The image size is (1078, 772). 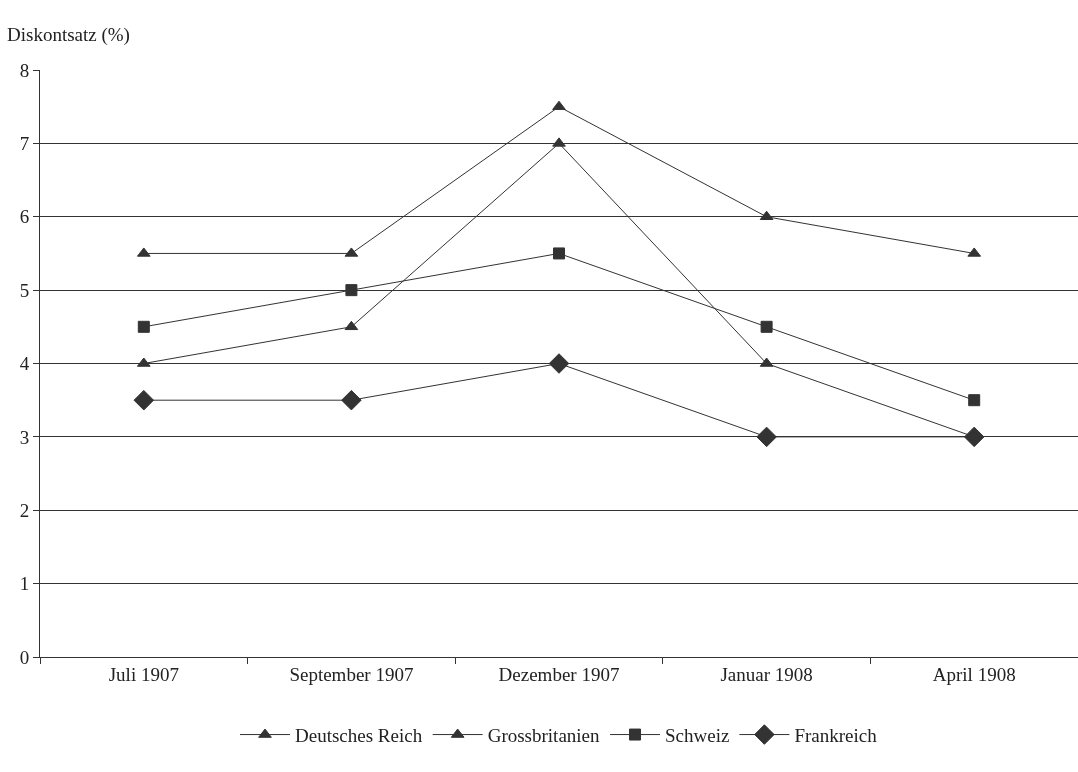 What do you see at coordinates (68, 35) in the screenshot?
I see `y-axis-title: Diskontsatz (%)` at bounding box center [68, 35].